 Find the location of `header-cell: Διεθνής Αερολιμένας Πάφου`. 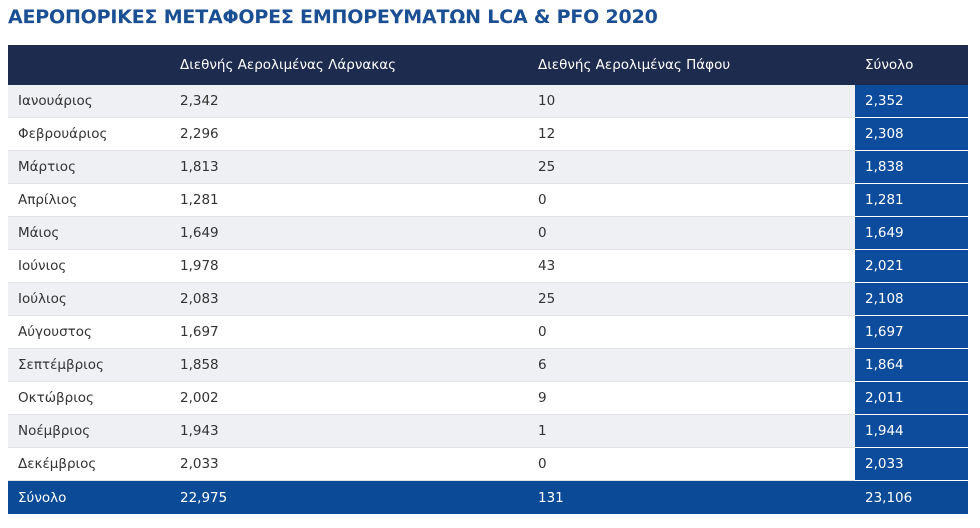

header-cell: Διεθνής Αερολιμένας Πάφου is located at coordinates (691, 65).